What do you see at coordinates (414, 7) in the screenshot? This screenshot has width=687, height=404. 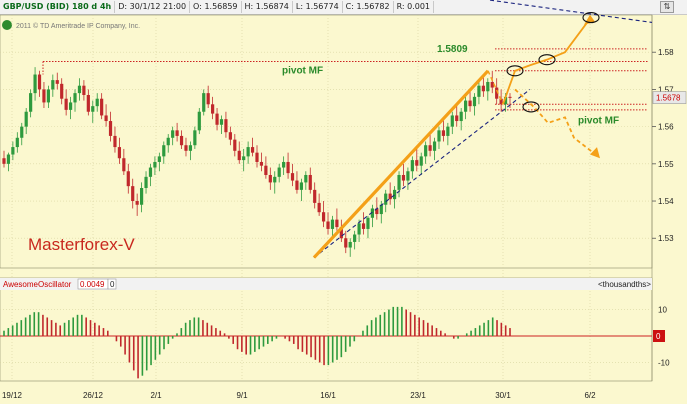 I see `range-value: R: 0.001` at bounding box center [414, 7].